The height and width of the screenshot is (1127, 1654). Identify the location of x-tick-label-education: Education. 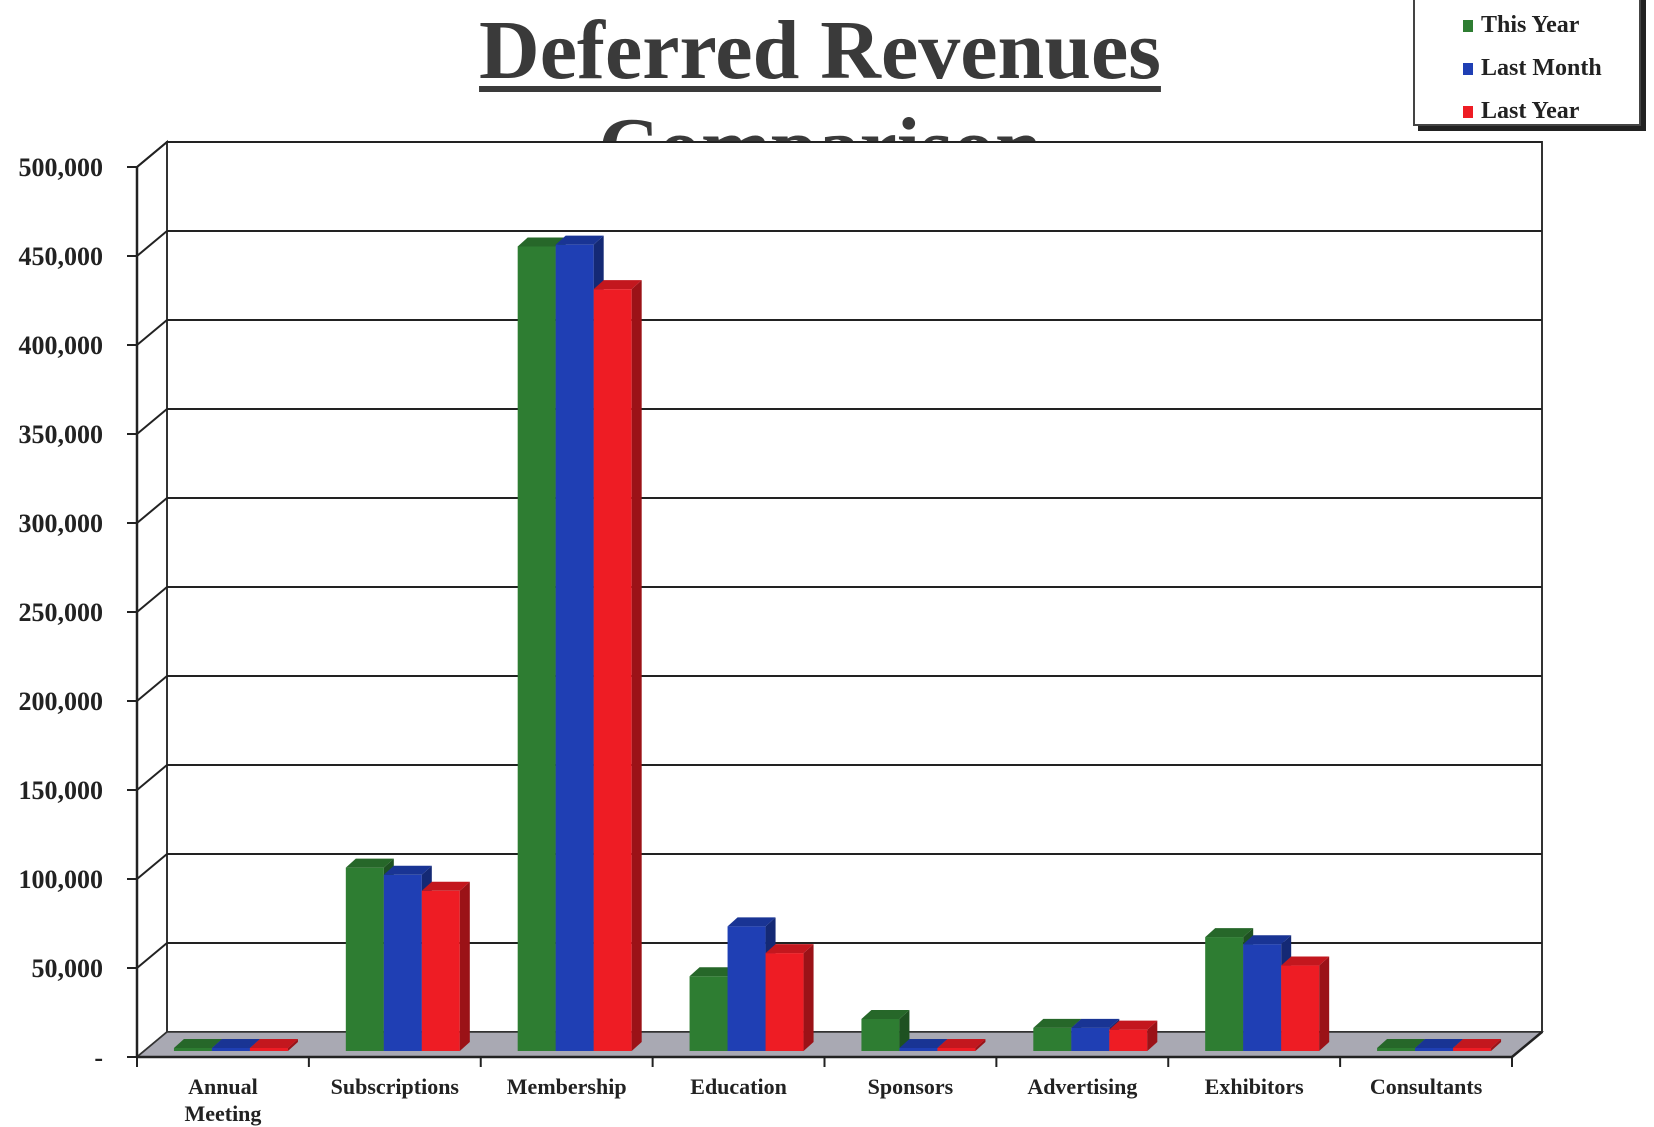
(738, 1086).